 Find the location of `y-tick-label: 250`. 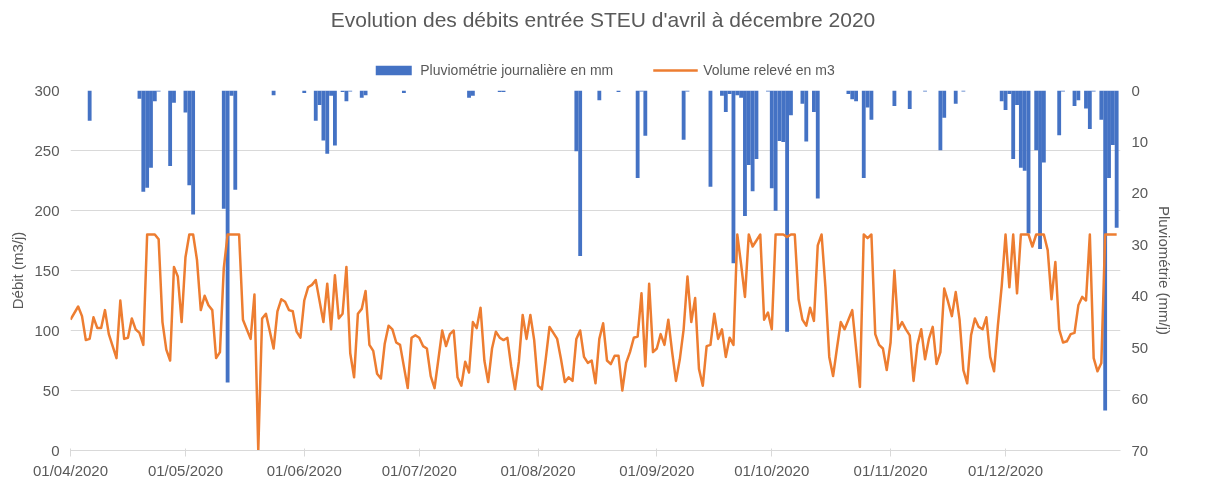

y-tick-label: 250 is located at coordinates (47, 150).